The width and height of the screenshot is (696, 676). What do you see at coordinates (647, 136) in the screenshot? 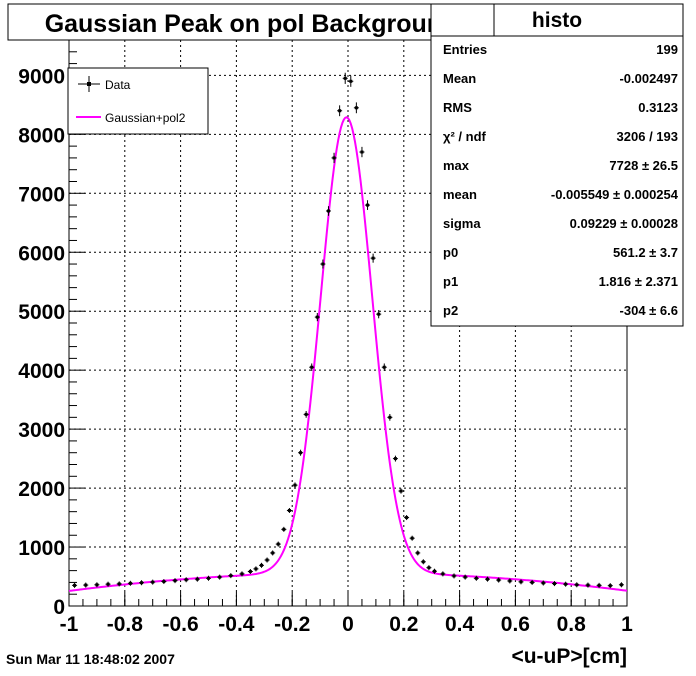
I see `stats-value: 3206 / 193` at bounding box center [647, 136].